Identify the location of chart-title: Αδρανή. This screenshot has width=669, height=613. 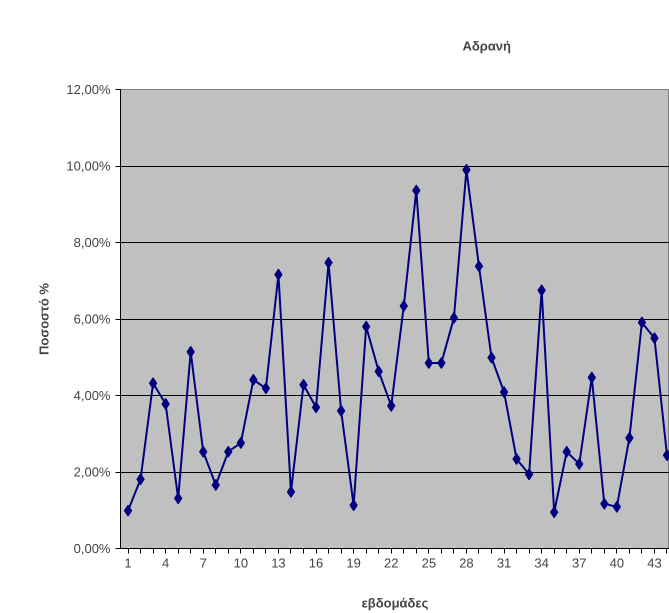
(487, 46).